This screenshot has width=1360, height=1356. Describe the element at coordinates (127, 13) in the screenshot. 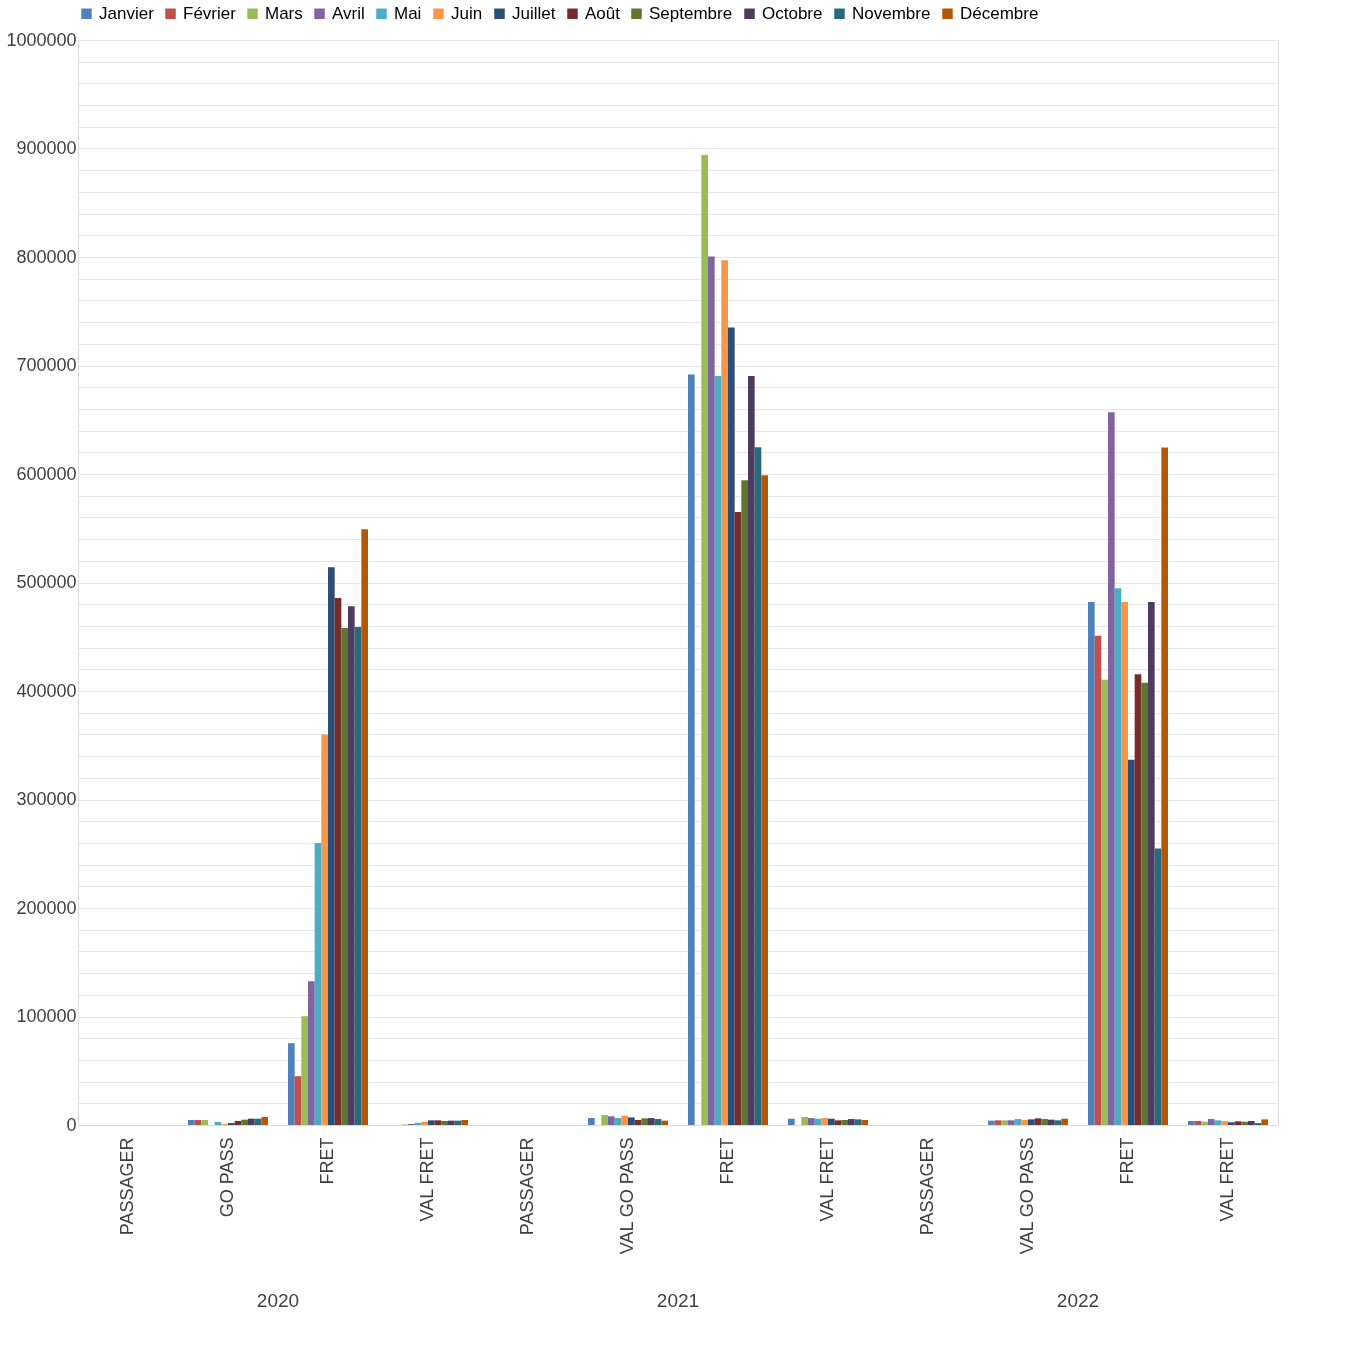

I see `legend-label: Janvier` at that location.